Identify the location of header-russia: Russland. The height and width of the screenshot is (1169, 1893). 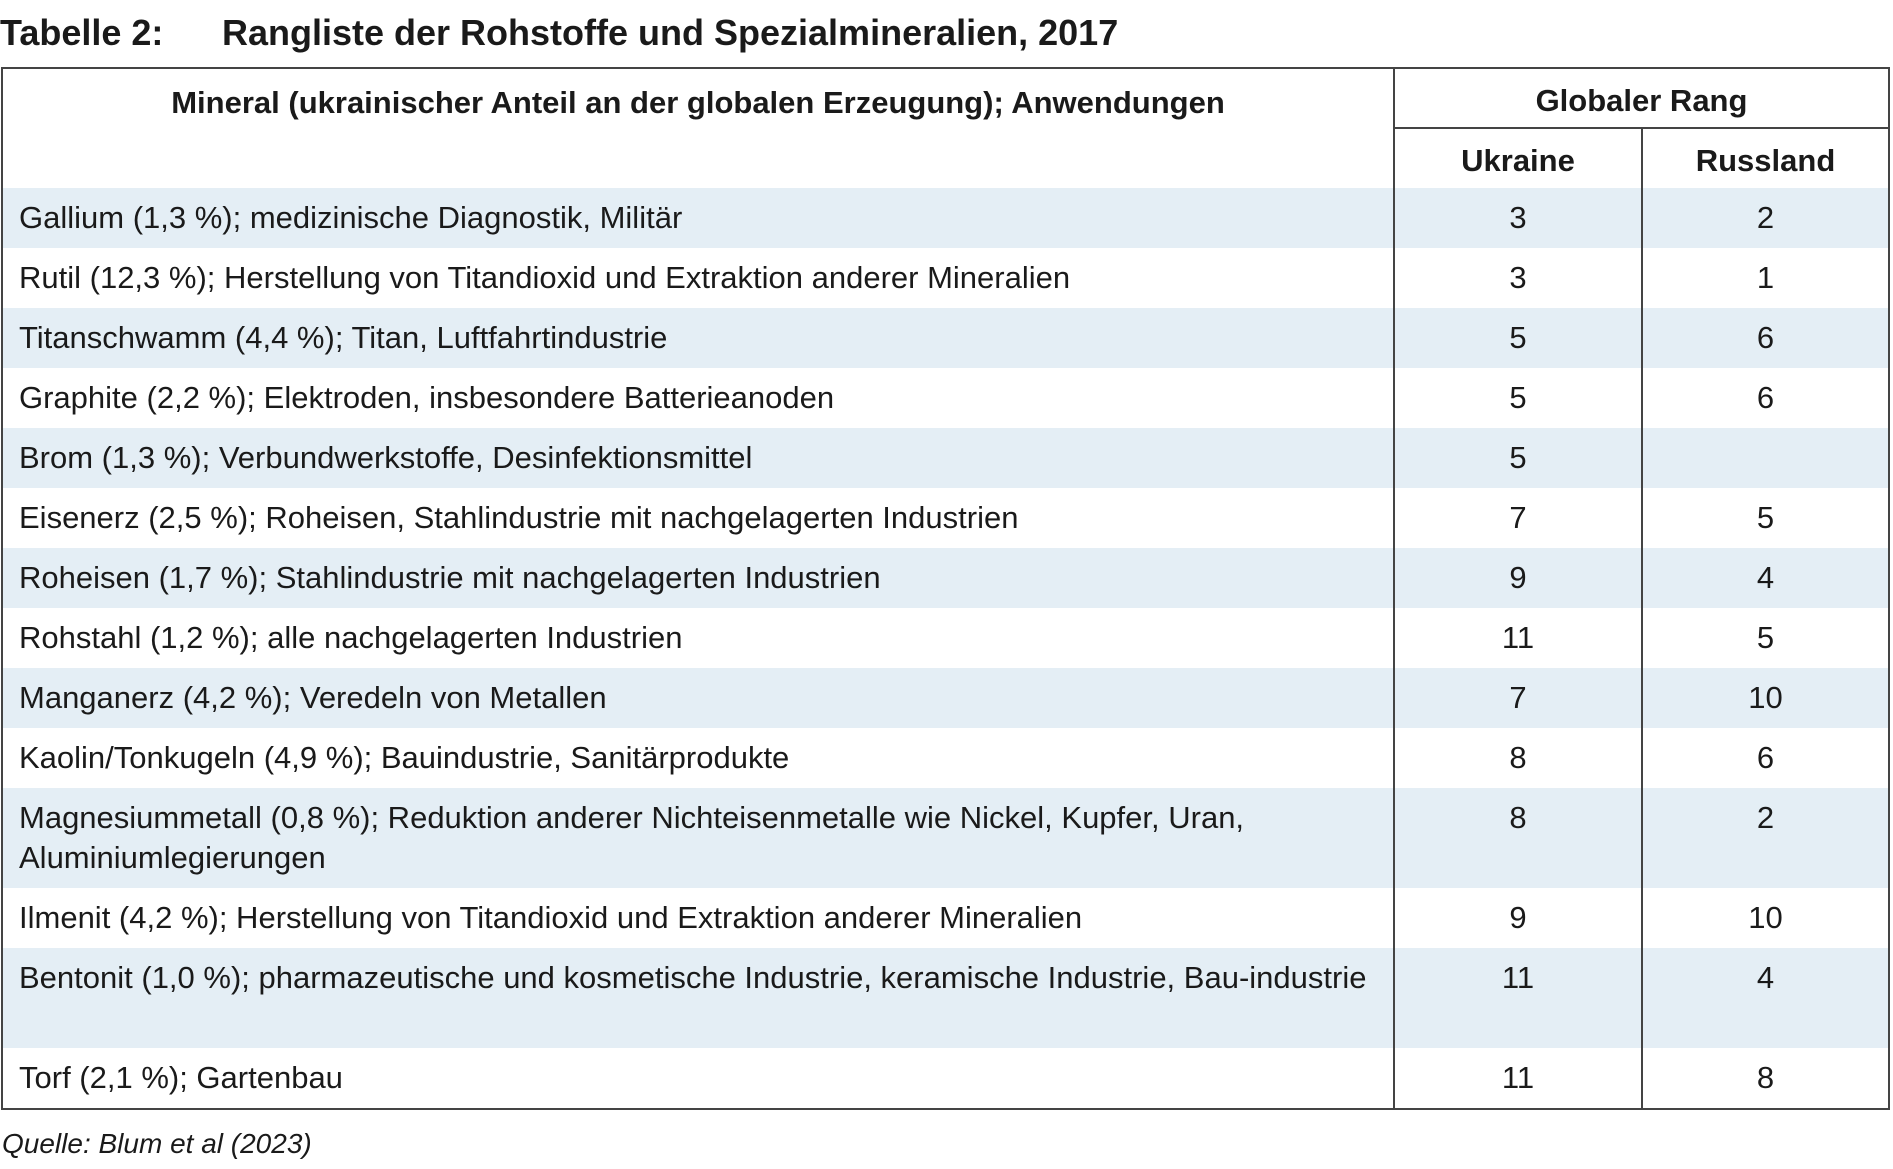
(1765, 158).